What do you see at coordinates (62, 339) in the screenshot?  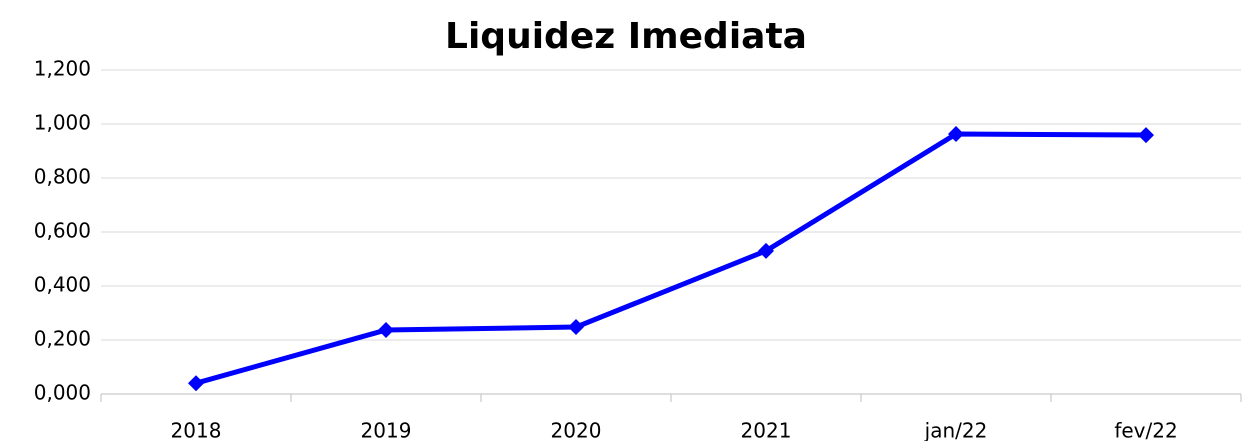 I see `y-tick-label: 0,200` at bounding box center [62, 339].